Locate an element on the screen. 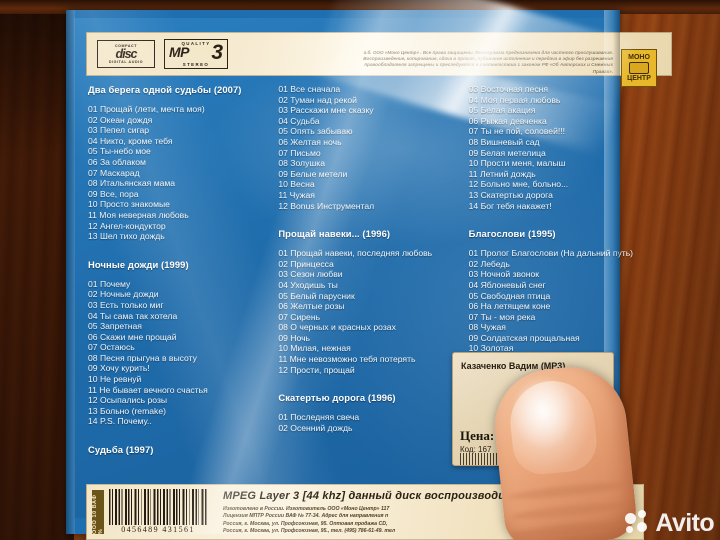  track-item: 01 Все сначала is located at coordinates (309, 89).